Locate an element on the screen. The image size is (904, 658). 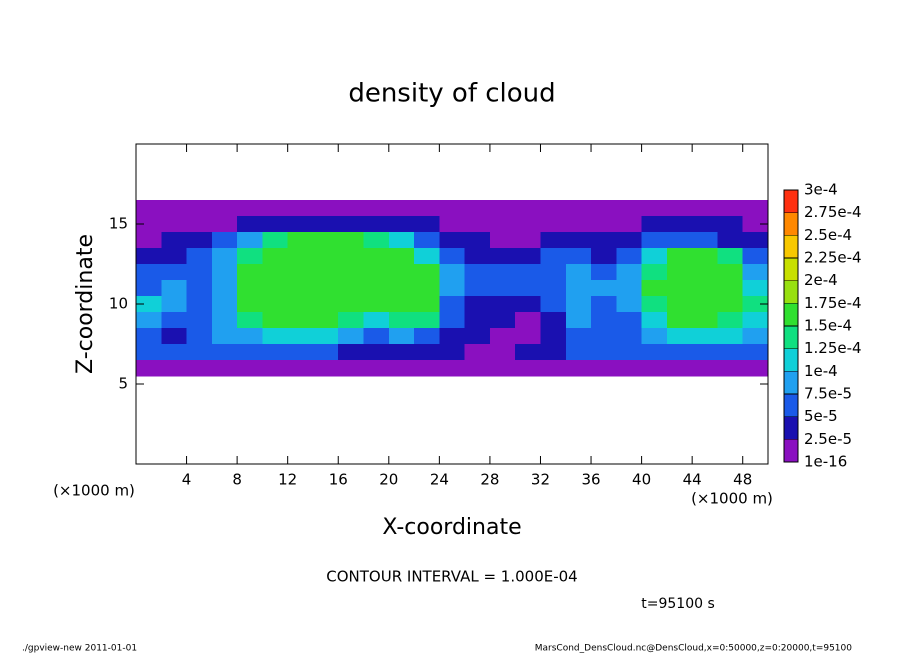
x-tick-label: 8 is located at coordinates (237, 480).